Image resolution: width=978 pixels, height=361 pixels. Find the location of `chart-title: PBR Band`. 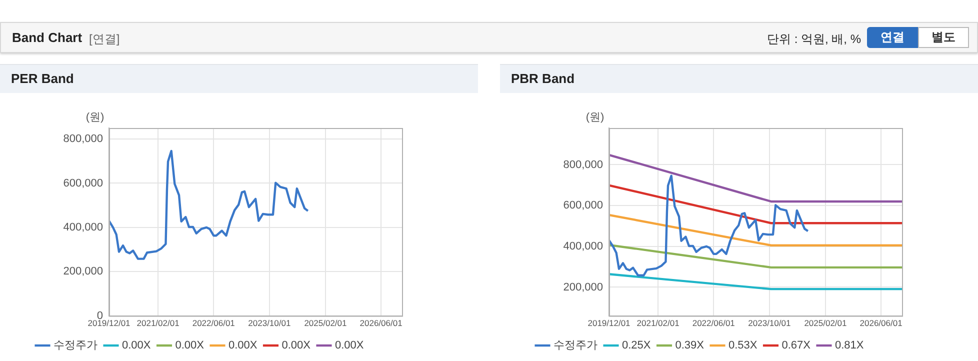

chart-title: PBR Band is located at coordinates (739, 78).